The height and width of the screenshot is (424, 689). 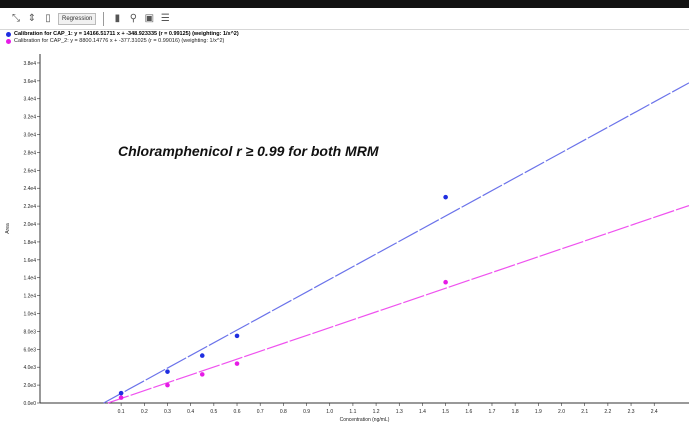 I want to click on chart-annotation: Chloramphenicol r ≥ 0.99 for both MRM, so click(x=248, y=151).